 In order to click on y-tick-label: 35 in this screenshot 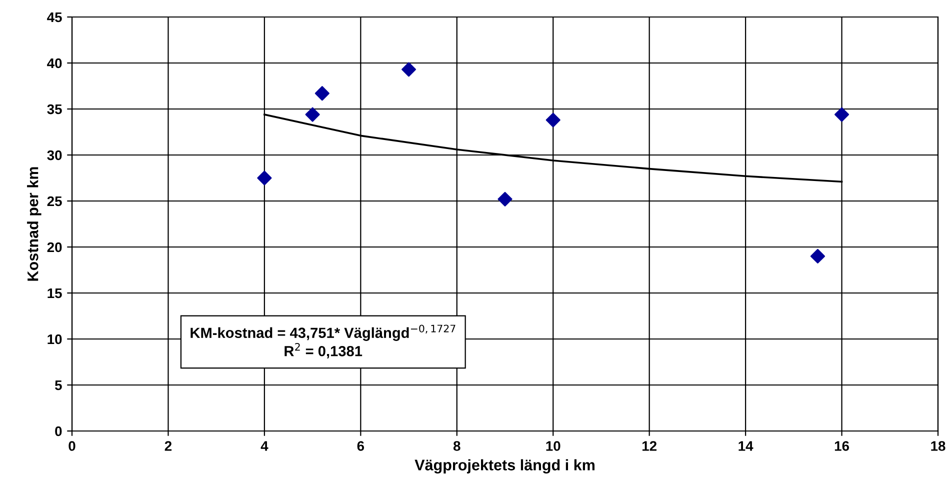, I will do `click(54, 109)`.